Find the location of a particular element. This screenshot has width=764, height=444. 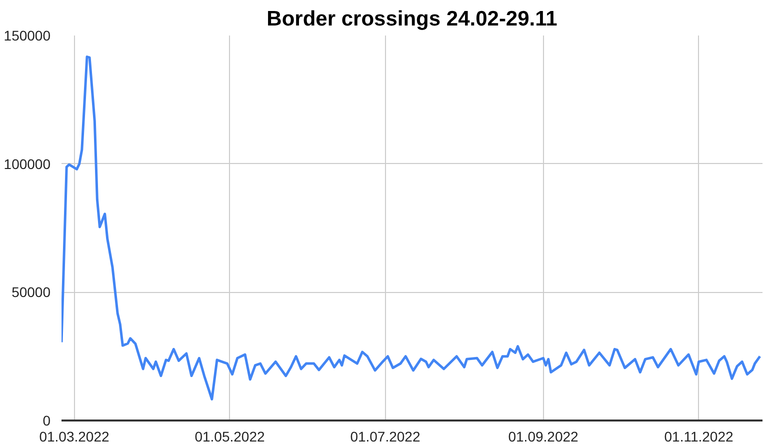

x-tick-label: 01.03.2022 is located at coordinates (74, 436).